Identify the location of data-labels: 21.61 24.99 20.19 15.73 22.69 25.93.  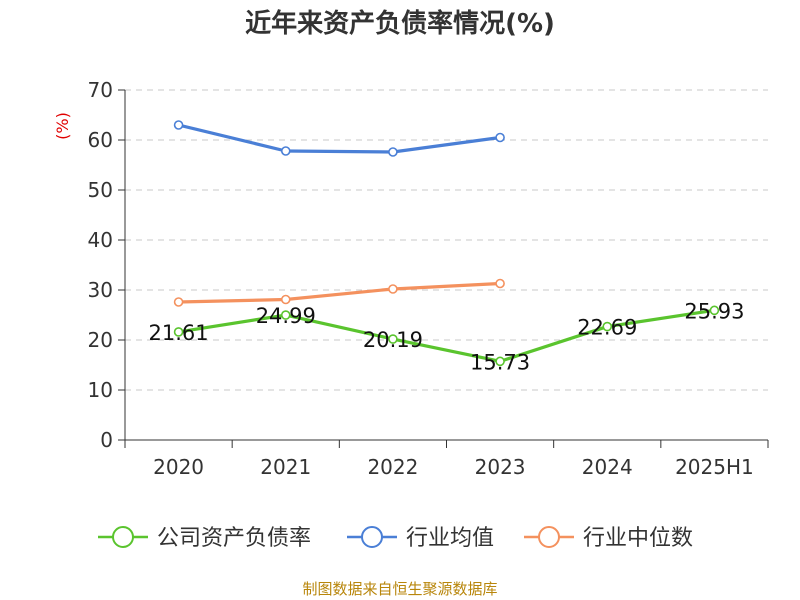
(447, 336).